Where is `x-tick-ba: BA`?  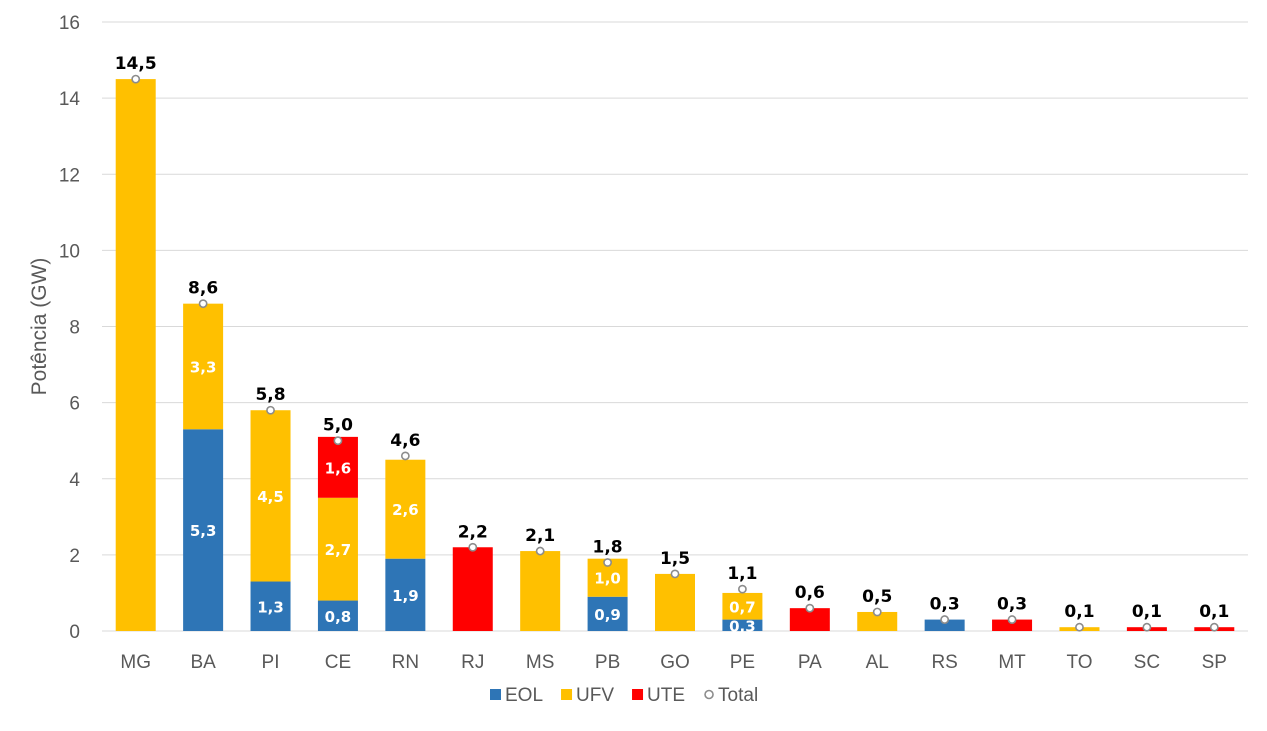
x-tick-ba: BA is located at coordinates (203, 662).